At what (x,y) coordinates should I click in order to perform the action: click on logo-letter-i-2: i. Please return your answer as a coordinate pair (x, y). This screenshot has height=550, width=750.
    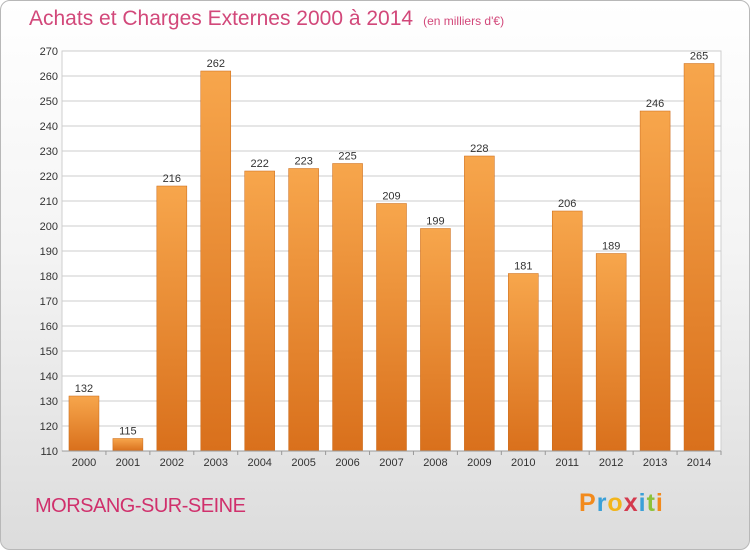
    Looking at the image, I should click on (659, 503).